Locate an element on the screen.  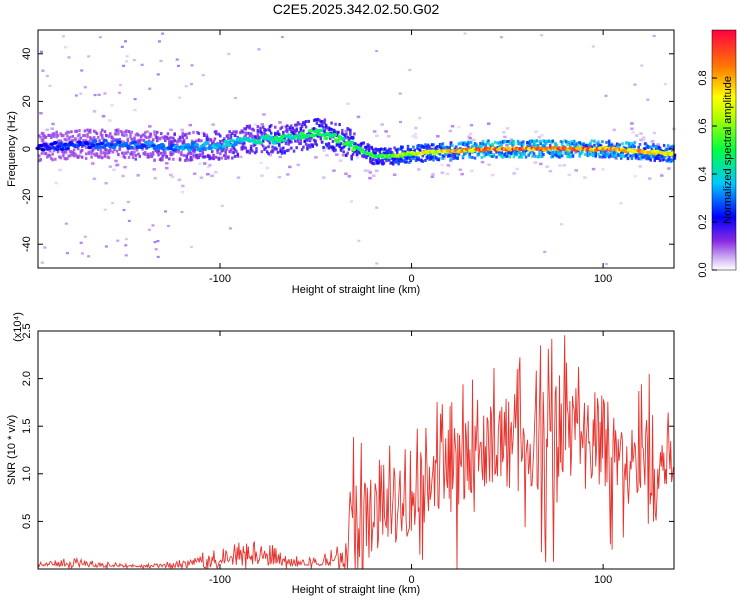
spectrogram-y-axis-label: Frequency (Hz) is located at coordinates (12, 149).